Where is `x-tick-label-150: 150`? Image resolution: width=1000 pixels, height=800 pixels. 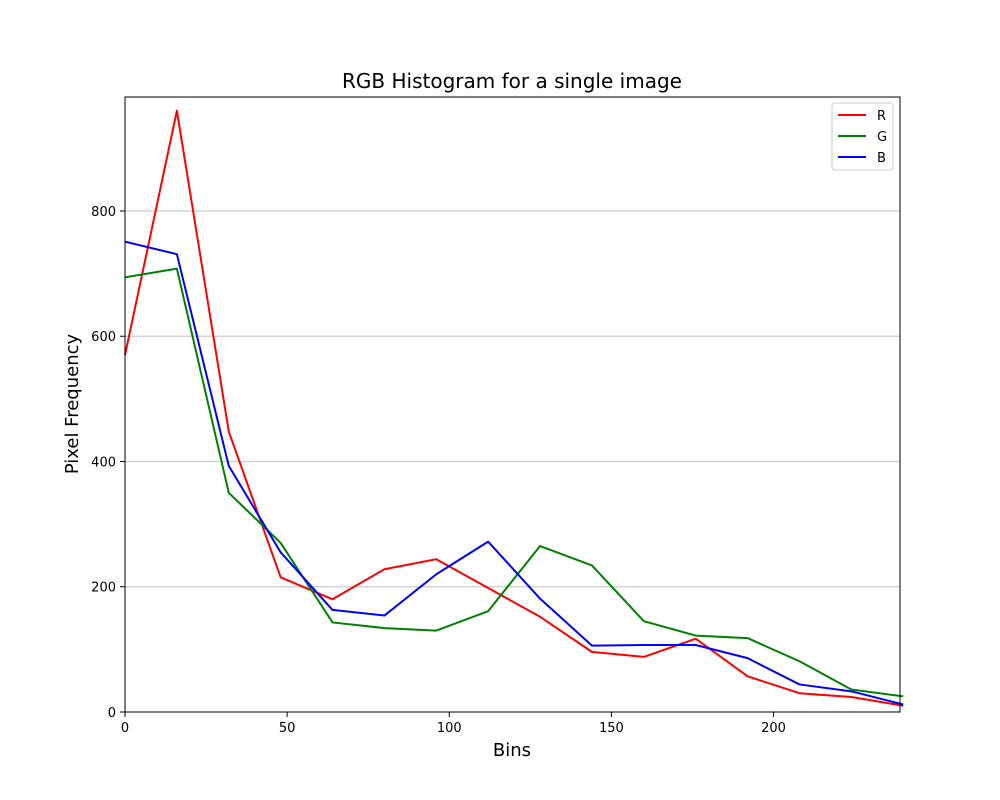
x-tick-label-150: 150 is located at coordinates (611, 728).